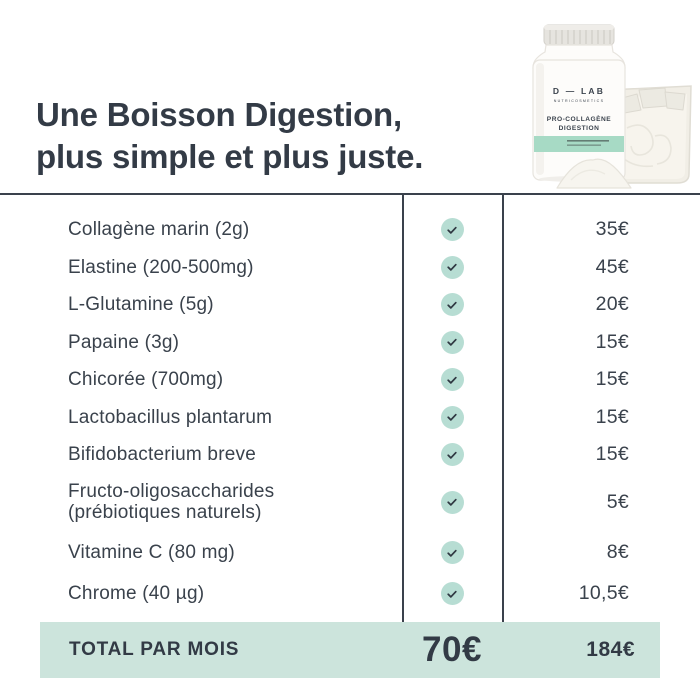 The height and width of the screenshot is (700, 700). What do you see at coordinates (612, 304) in the screenshot?
I see `price-label: 20€` at bounding box center [612, 304].